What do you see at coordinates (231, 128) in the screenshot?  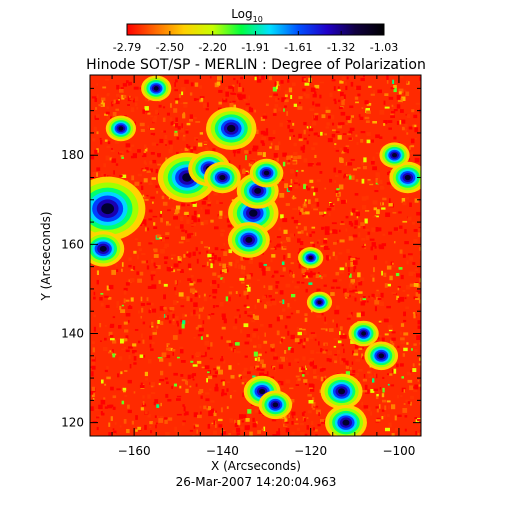 I see `region-contour` at bounding box center [231, 128].